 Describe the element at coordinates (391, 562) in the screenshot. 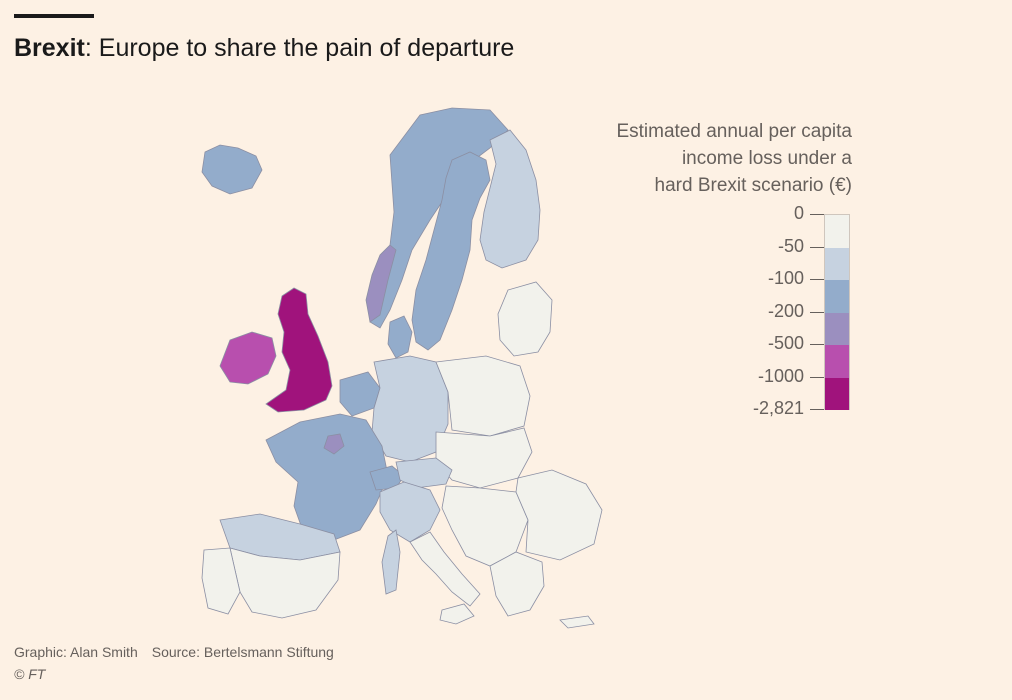

I see `region-corsica-sardinia` at that location.